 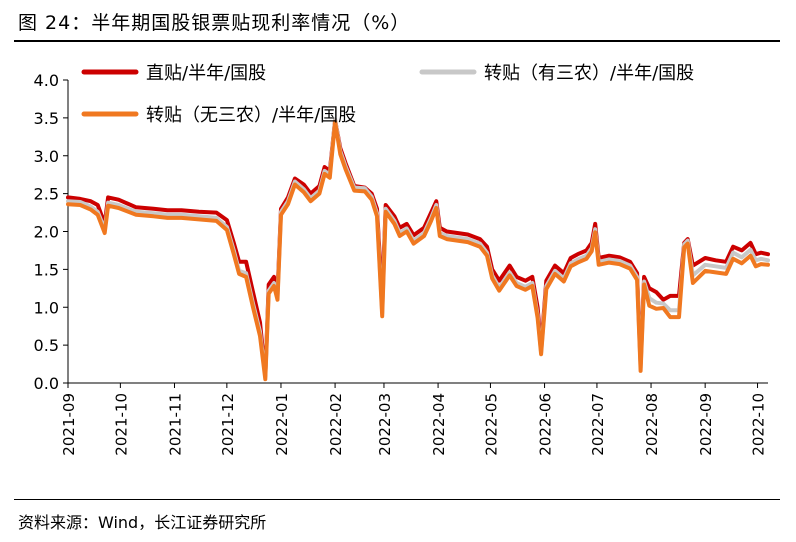 What do you see at coordinates (46, 307) in the screenshot?
I see `y-tick-label: 1.0` at bounding box center [46, 307].